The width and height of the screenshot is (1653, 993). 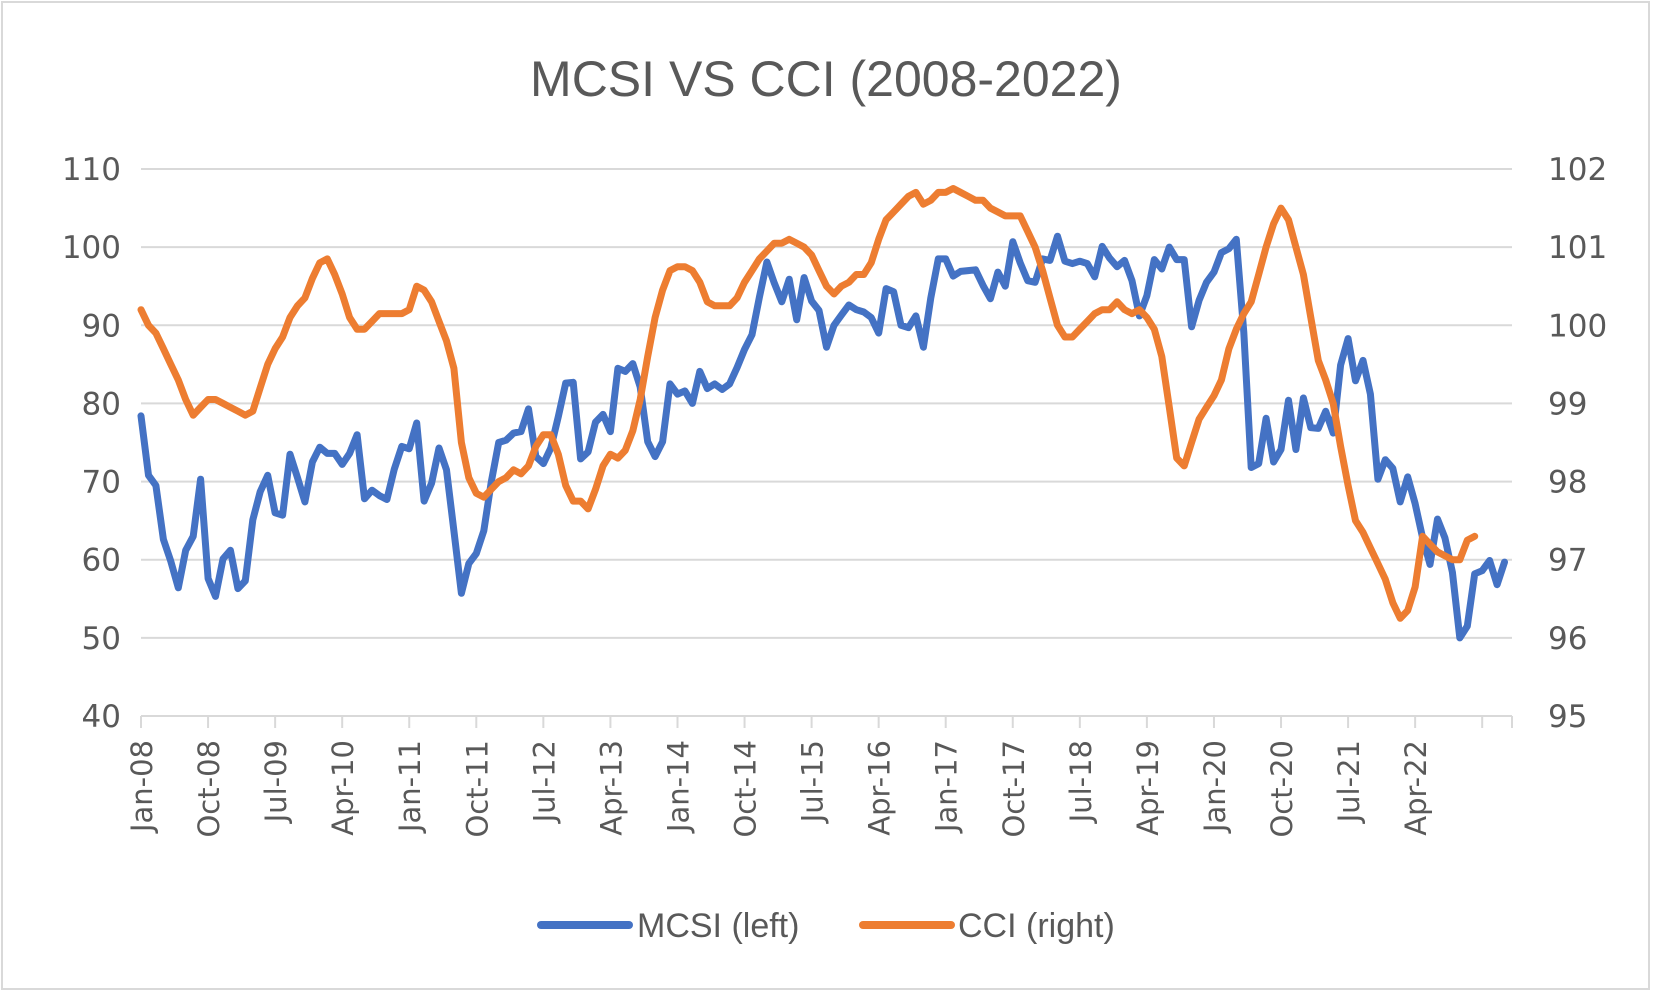 What do you see at coordinates (91, 170) in the screenshot?
I see `y-left-tick-label: 110` at bounding box center [91, 170].